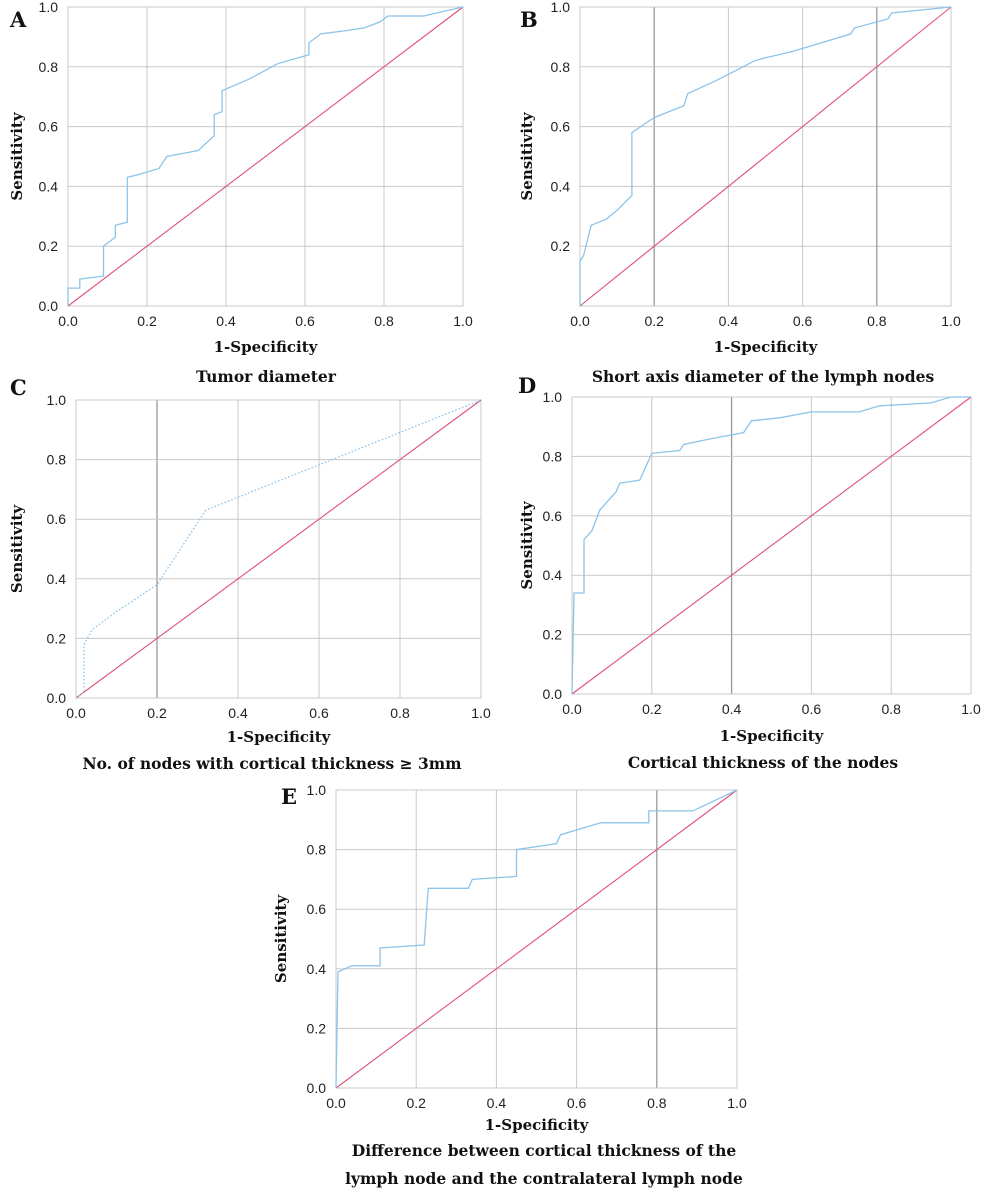  What do you see at coordinates (266, 376) in the screenshot?
I see `panel-caption: Tumor diameter` at bounding box center [266, 376].